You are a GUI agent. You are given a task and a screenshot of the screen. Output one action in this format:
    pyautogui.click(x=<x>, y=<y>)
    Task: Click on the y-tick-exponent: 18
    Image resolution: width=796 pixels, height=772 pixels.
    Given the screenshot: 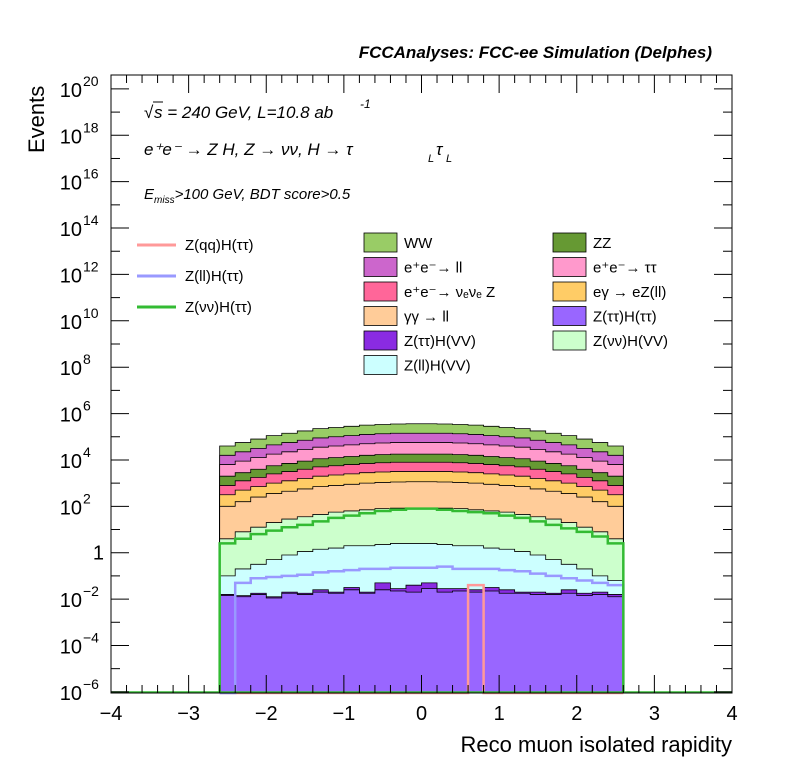 What is the action you would take?
    pyautogui.click(x=91, y=127)
    